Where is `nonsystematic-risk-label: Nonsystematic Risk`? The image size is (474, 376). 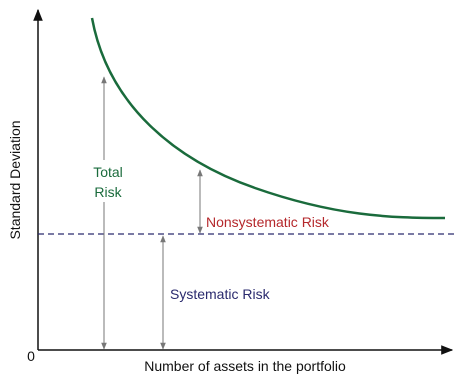 nonsystematic-risk-label: Nonsystematic Risk is located at coordinates (268, 222).